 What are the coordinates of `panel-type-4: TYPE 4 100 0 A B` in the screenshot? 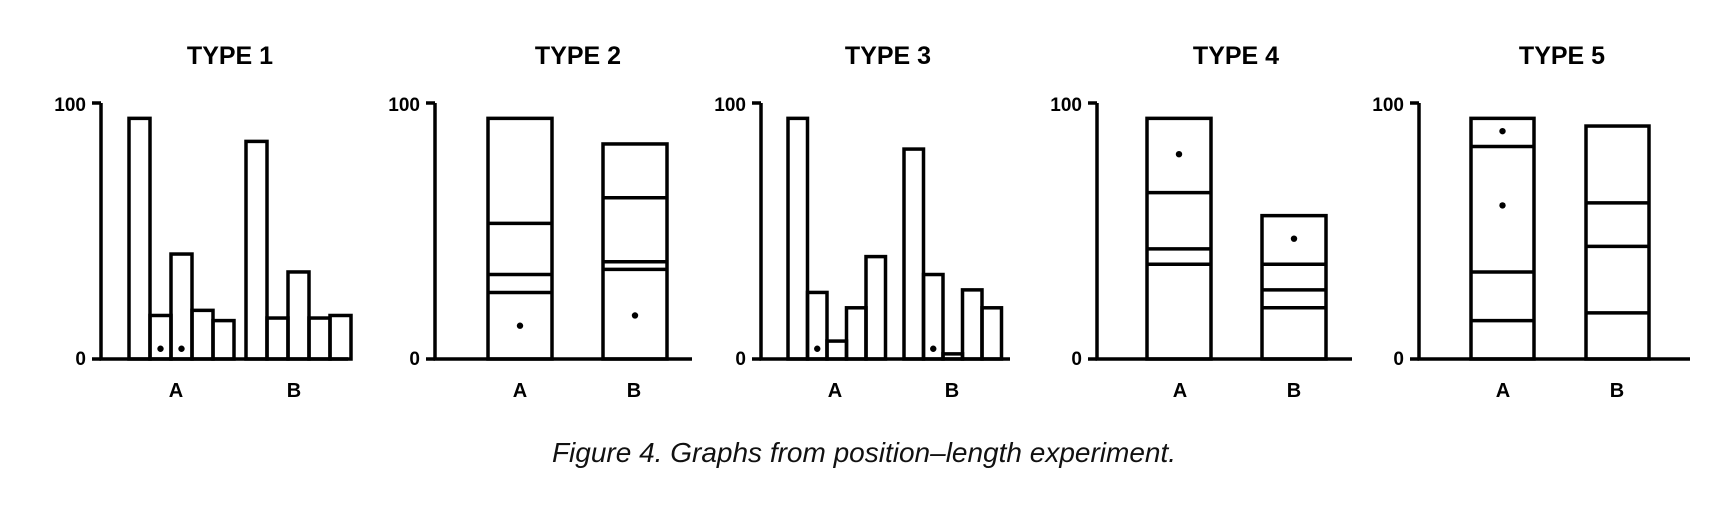 It's located at (1201, 222).